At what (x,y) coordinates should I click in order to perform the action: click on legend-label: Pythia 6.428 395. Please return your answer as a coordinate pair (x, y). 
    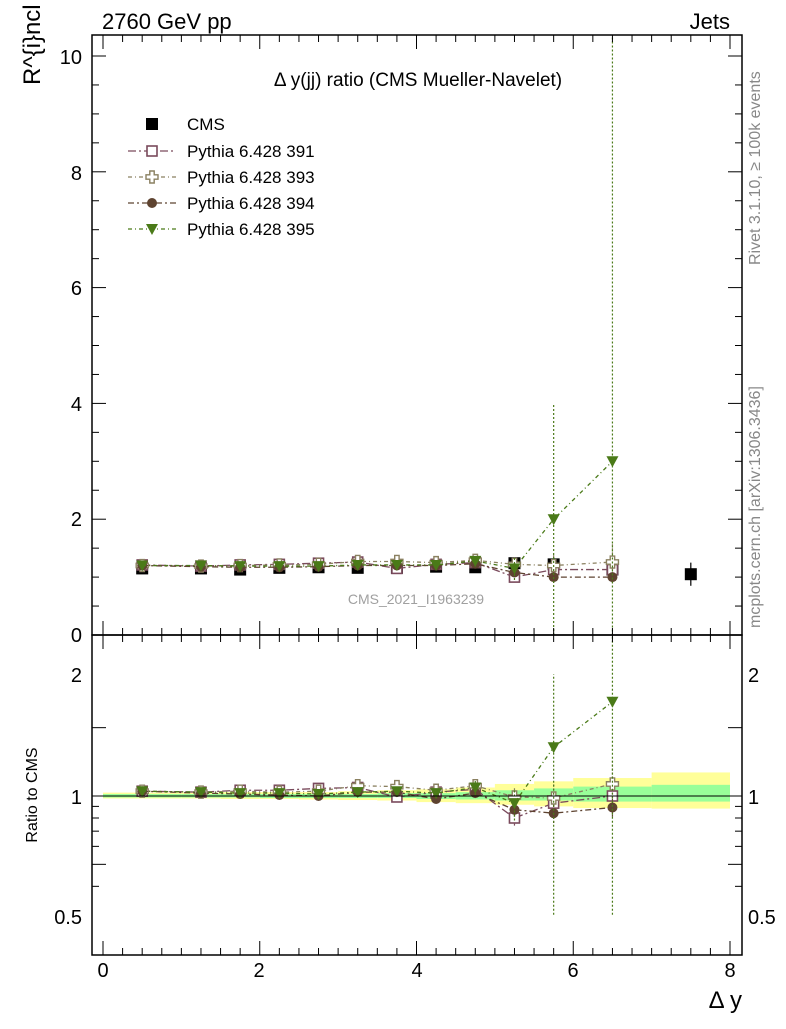
    Looking at the image, I should click on (251, 229).